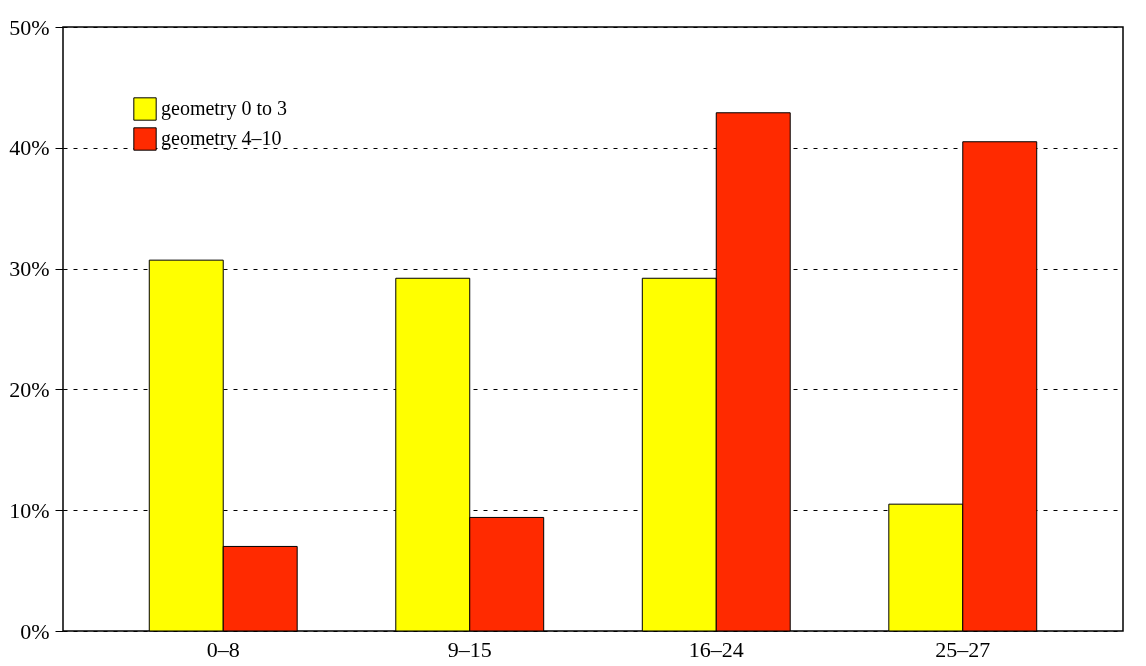 Image resolution: width=1146 pixels, height=666 pixels. What do you see at coordinates (29, 510) in the screenshot?
I see `y-tick-label: 10%` at bounding box center [29, 510].